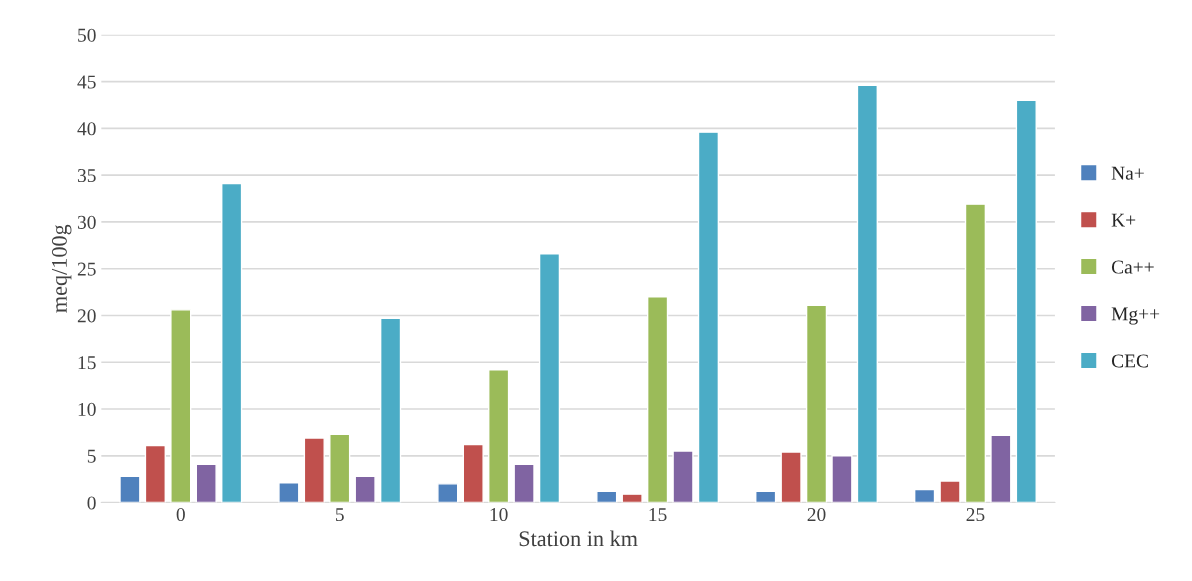  I want to click on legend-label: Ca++, so click(1132, 267).